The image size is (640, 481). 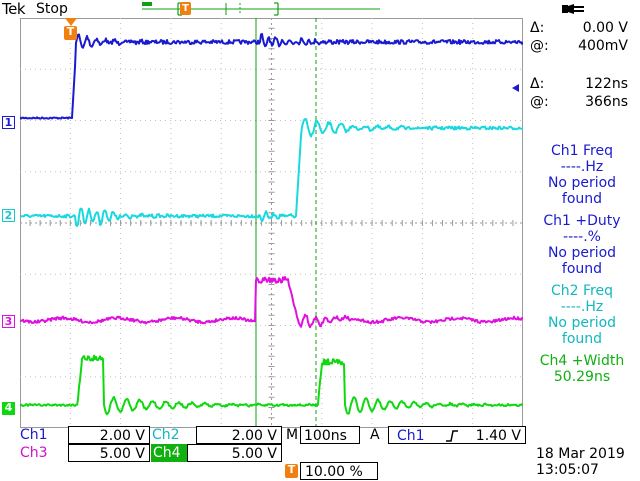 I want to click on ch1-level-marker: 1, so click(x=8, y=122).